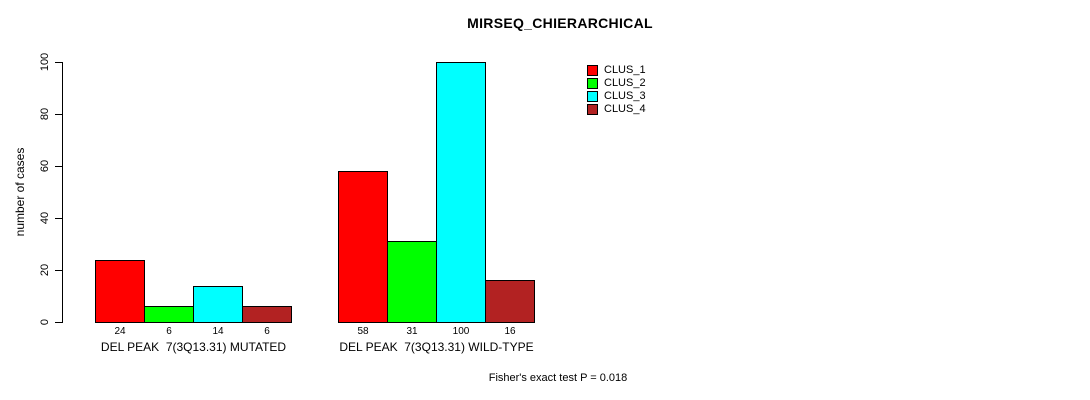  What do you see at coordinates (625, 83) in the screenshot?
I see `legend-label: CLUS_2` at bounding box center [625, 83].